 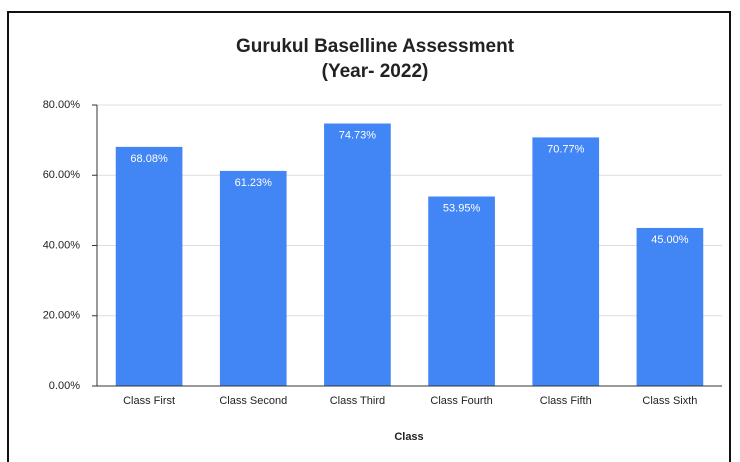 What do you see at coordinates (149, 159) in the screenshot?
I see `value-label: 68.08%` at bounding box center [149, 159].